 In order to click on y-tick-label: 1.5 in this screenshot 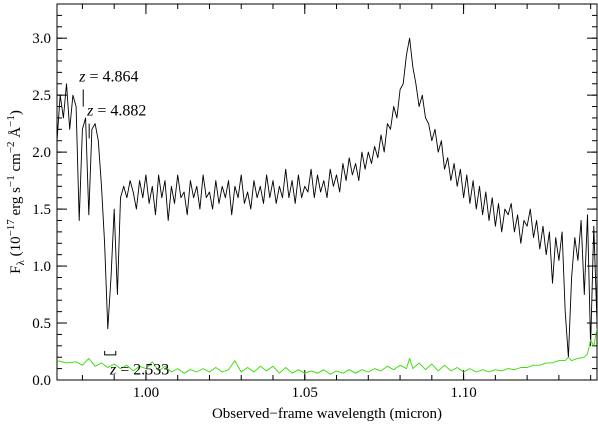, I will do `click(41, 210)`.